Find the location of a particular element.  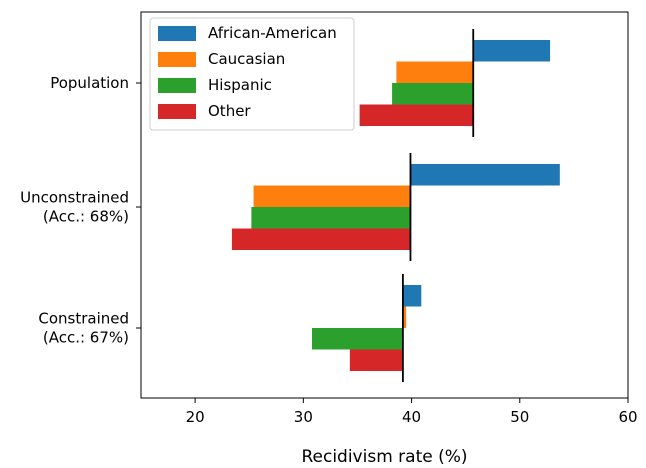

legend-label: Caucasian is located at coordinates (246, 59).